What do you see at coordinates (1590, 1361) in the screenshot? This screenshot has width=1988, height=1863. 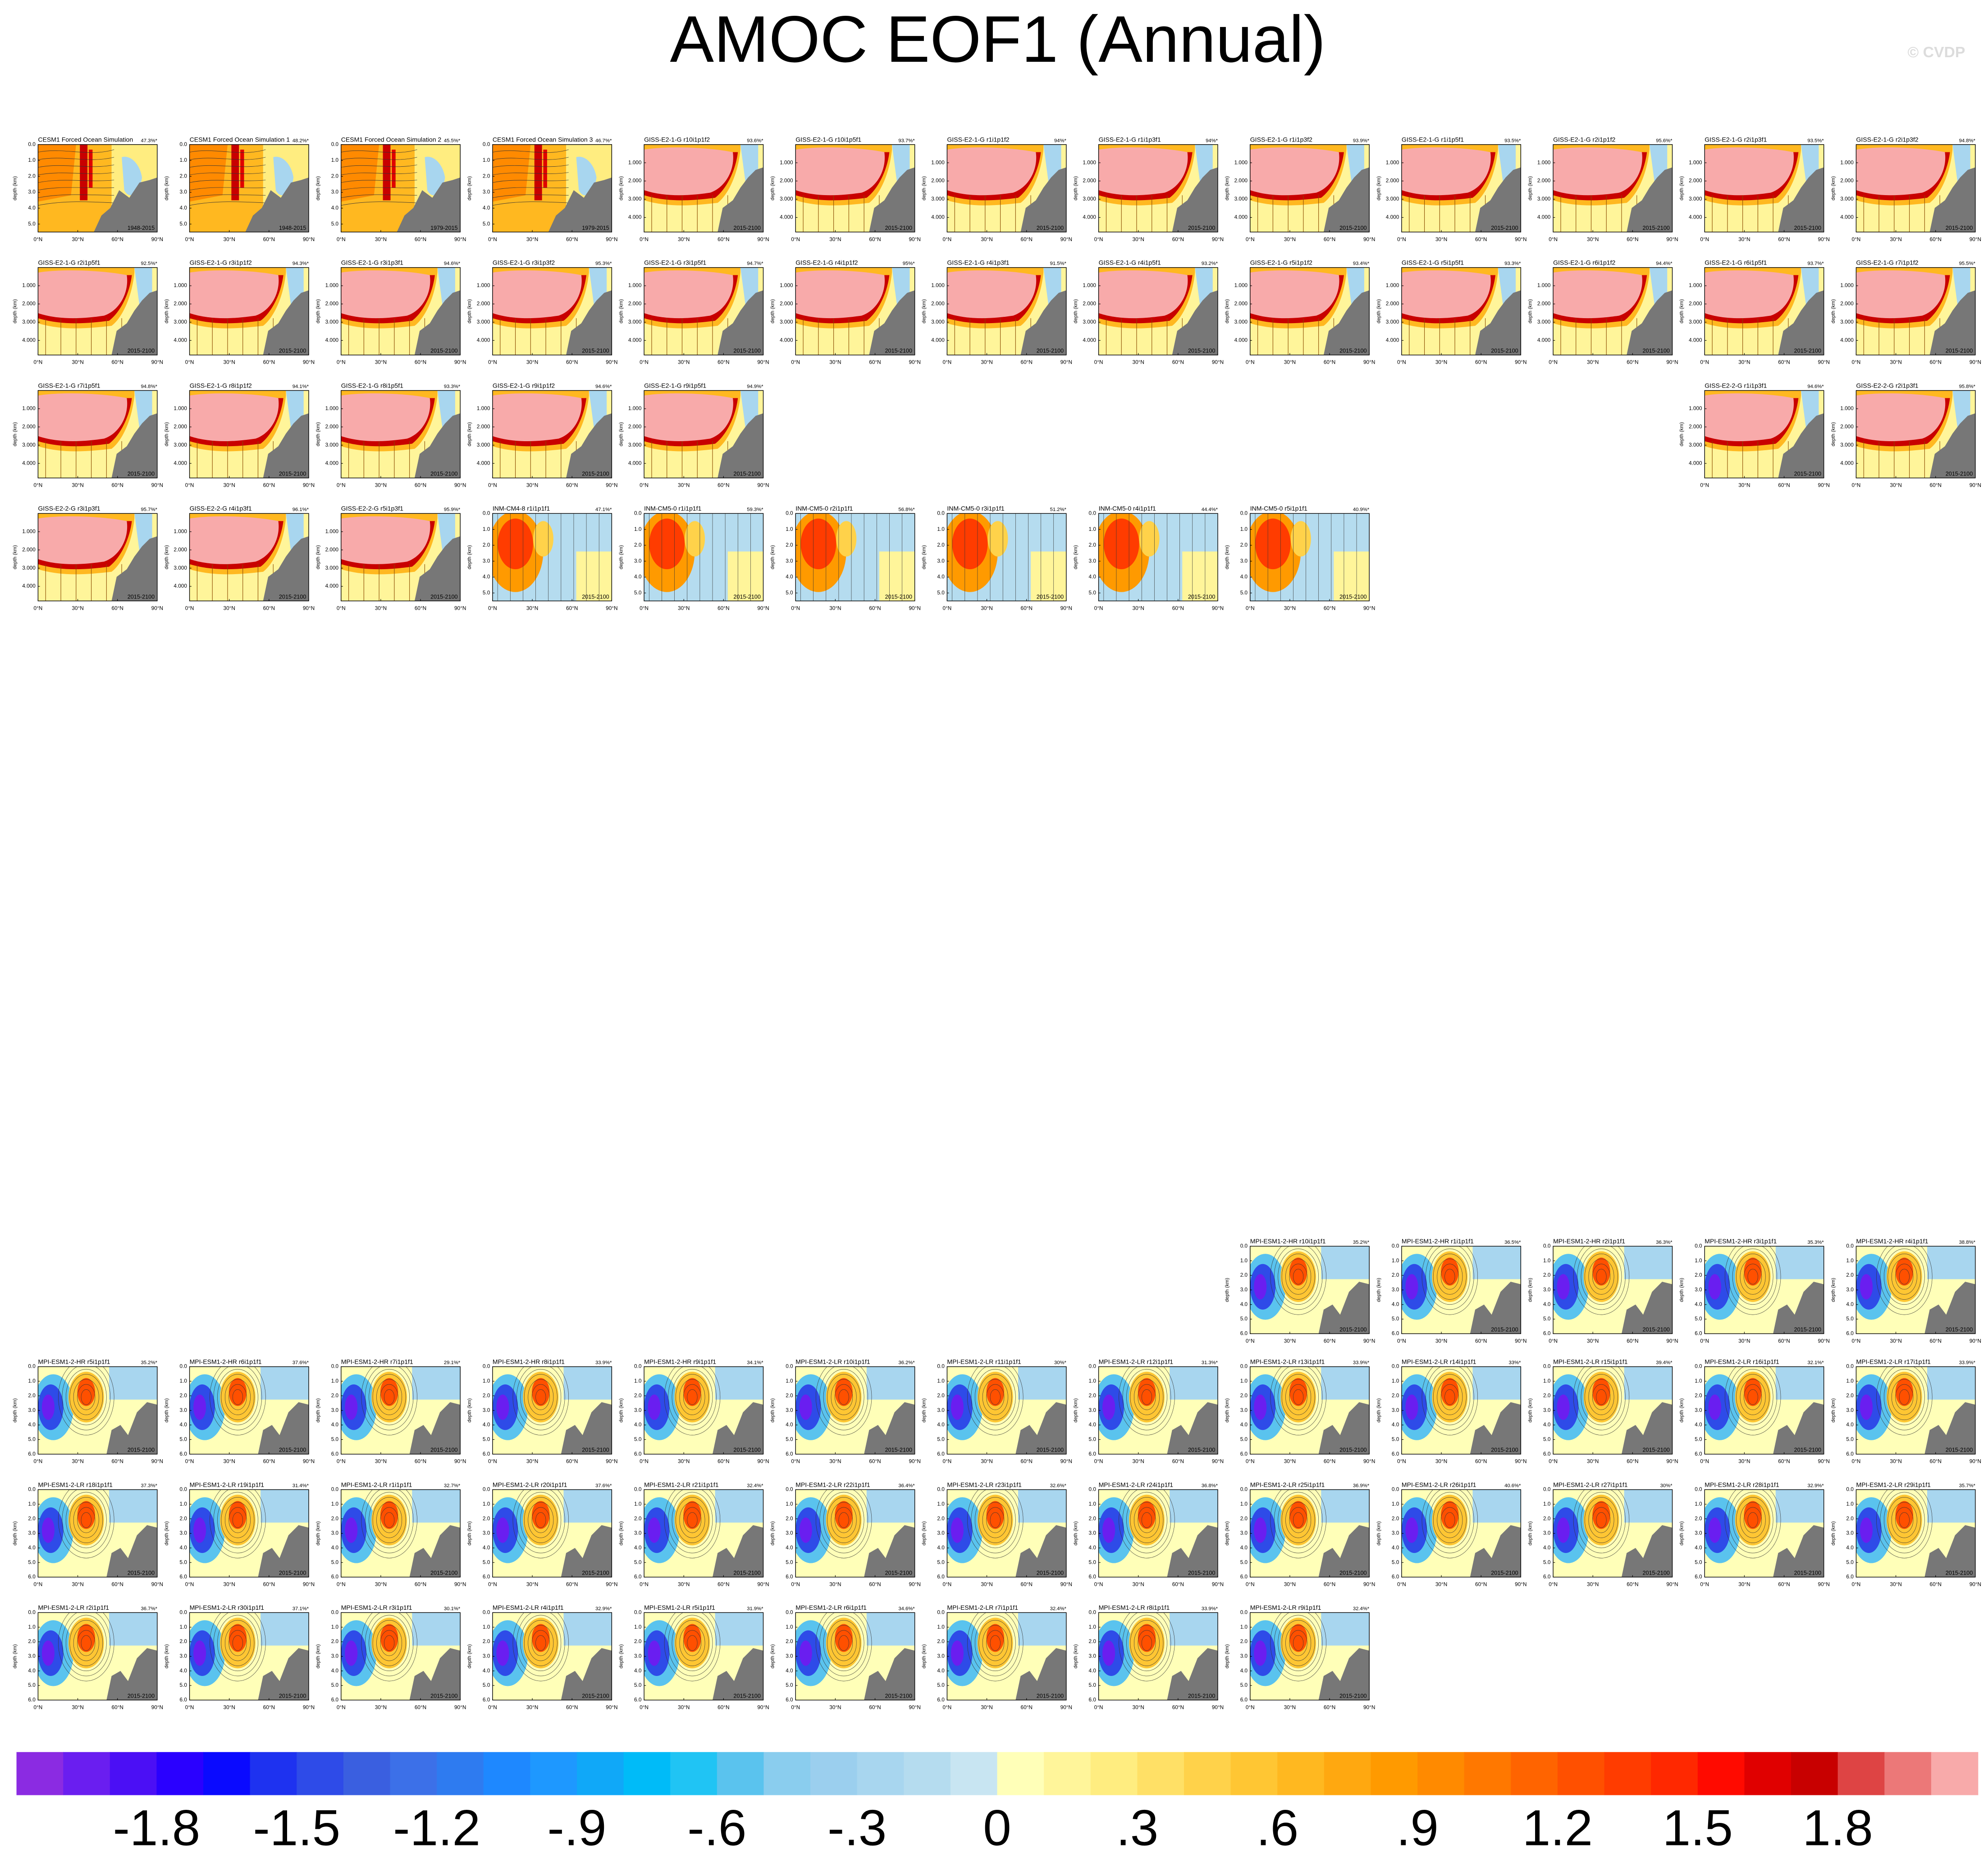 I see `panel-title: MPI-ESM1-2-LR r15i1p1f1` at bounding box center [1590, 1361].